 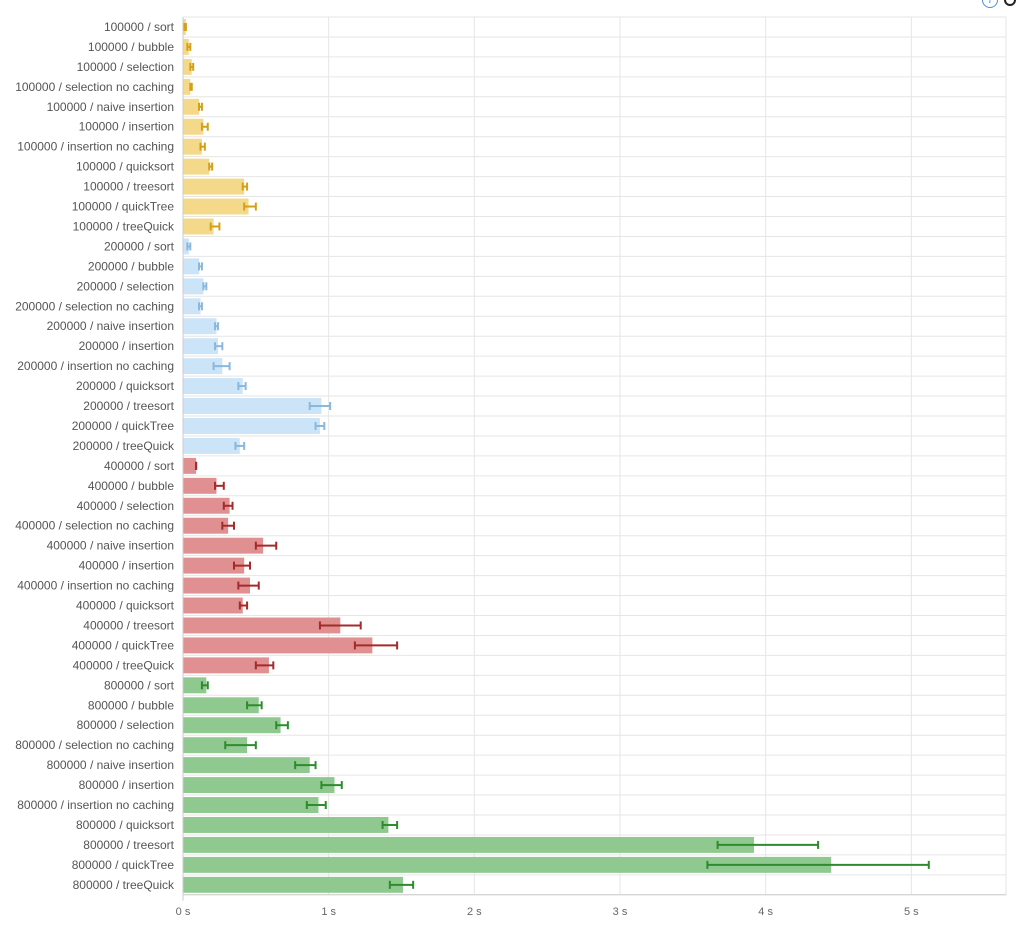 I want to click on x-tick-label: 2 s, so click(x=474, y=912).